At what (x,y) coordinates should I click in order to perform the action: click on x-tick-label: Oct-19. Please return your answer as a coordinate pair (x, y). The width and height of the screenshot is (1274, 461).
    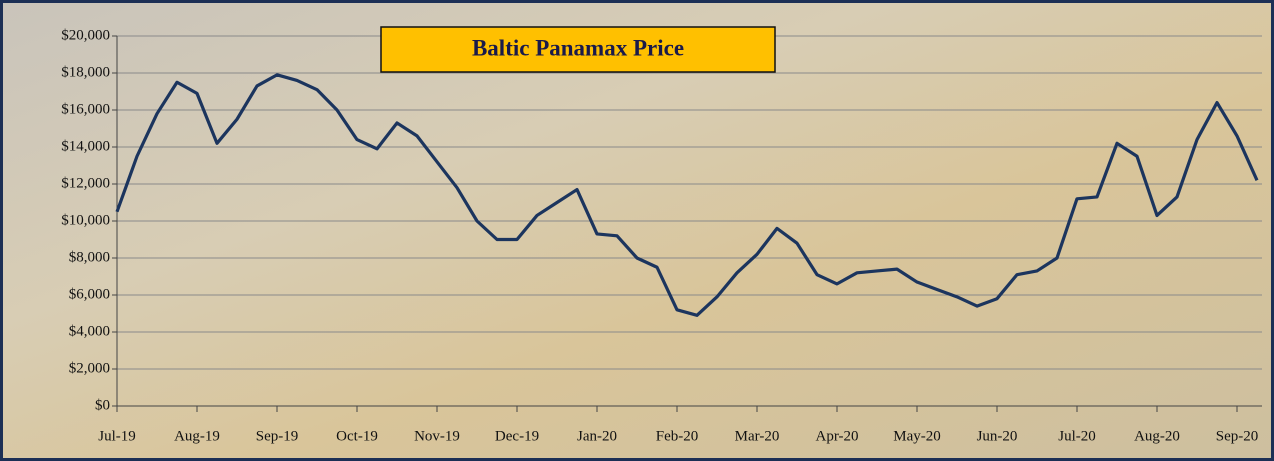
    Looking at the image, I should click on (357, 436).